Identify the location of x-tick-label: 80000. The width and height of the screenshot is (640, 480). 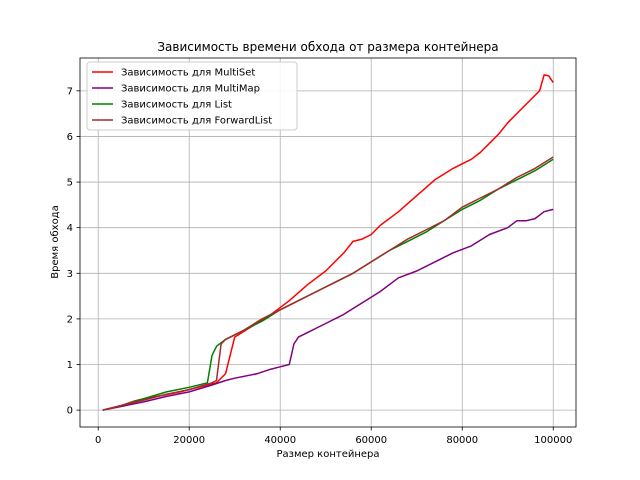
(462, 440).